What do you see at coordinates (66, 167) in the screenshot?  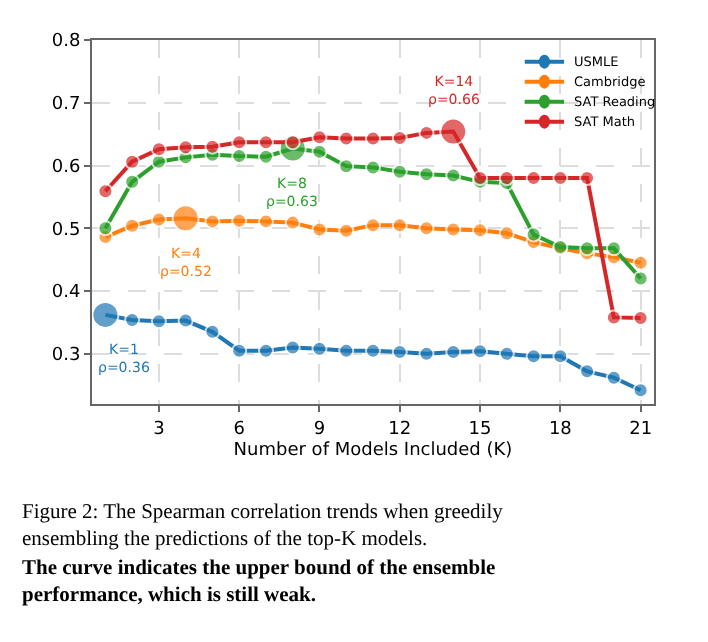 I see `y-tick-label: 0.6` at bounding box center [66, 167].